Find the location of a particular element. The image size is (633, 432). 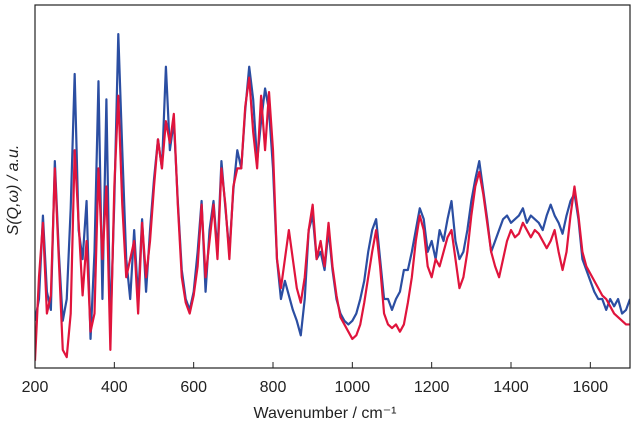

x-tick-label: 1000 is located at coordinates (353, 387).